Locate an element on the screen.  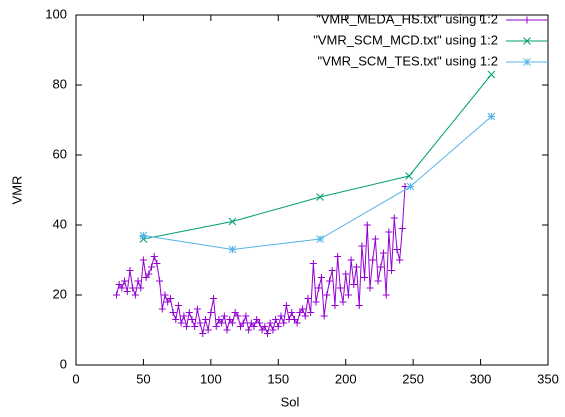
y-tick-label: 0 is located at coordinates (63, 363).